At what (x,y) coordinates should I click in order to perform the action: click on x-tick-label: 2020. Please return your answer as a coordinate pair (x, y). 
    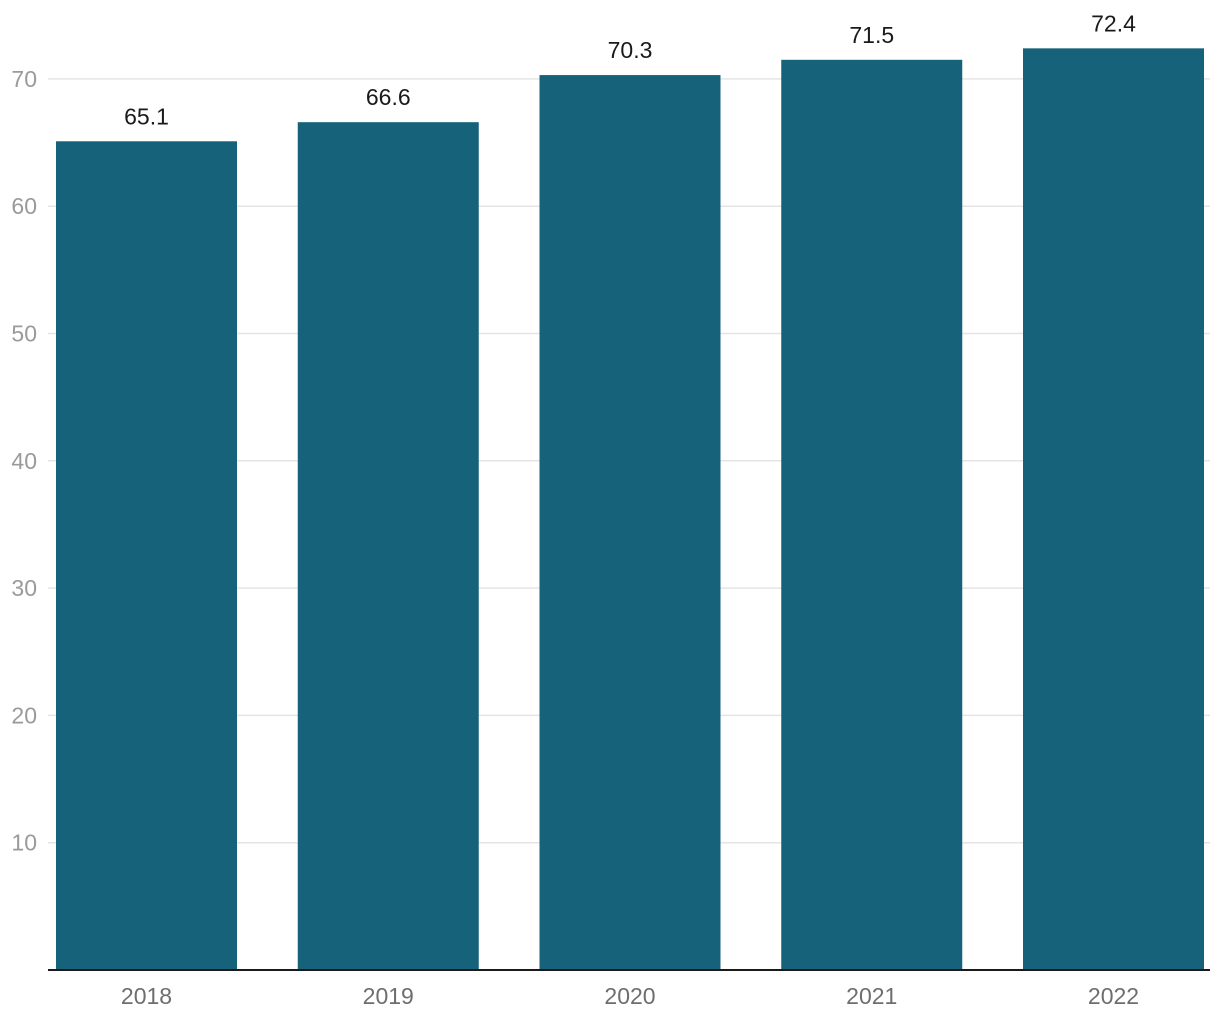
    Looking at the image, I should click on (629, 996).